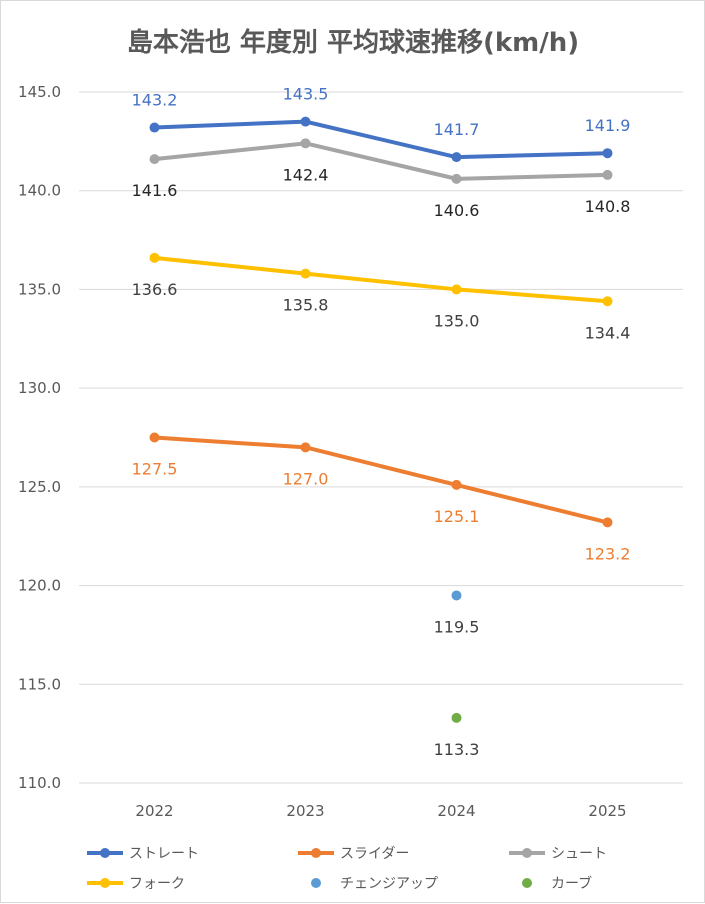 The image size is (705, 904). I want to click on legend-label: カーブ, so click(571, 883).